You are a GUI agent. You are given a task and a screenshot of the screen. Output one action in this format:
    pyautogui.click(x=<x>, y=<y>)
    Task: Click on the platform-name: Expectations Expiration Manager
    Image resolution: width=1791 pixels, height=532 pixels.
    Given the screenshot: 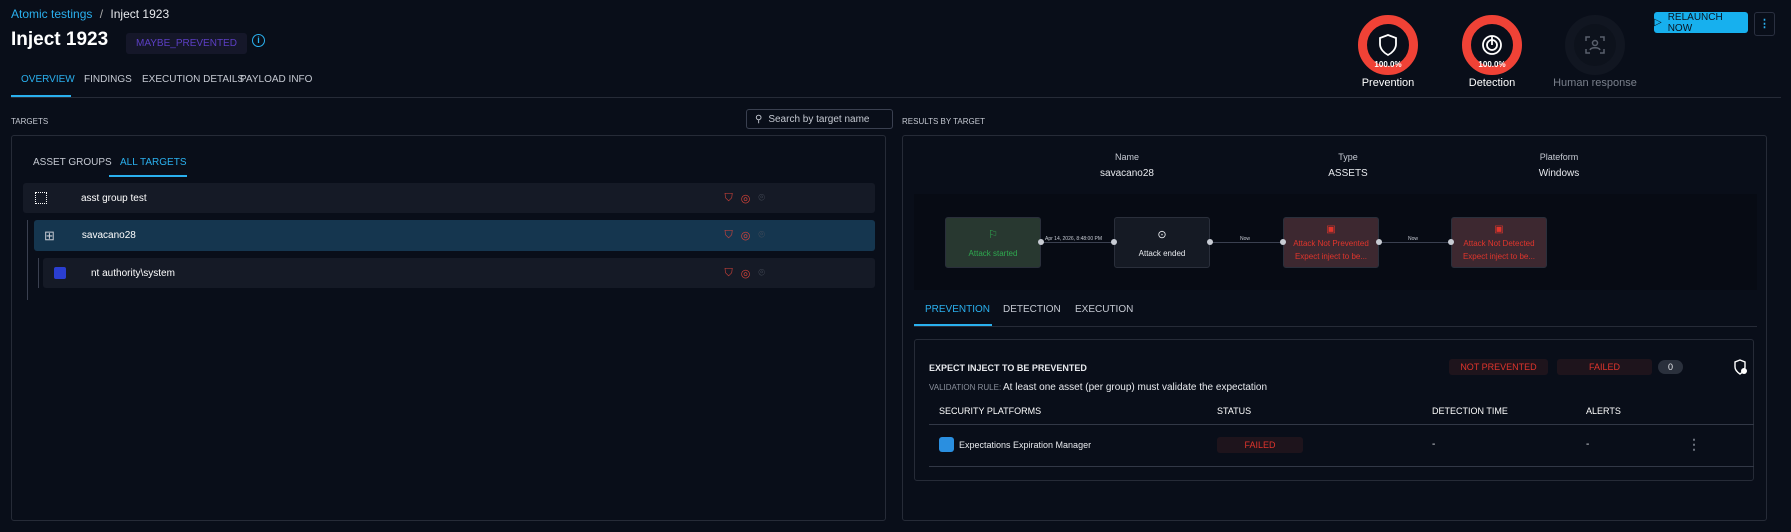 What is the action you would take?
    pyautogui.click(x=1025, y=445)
    